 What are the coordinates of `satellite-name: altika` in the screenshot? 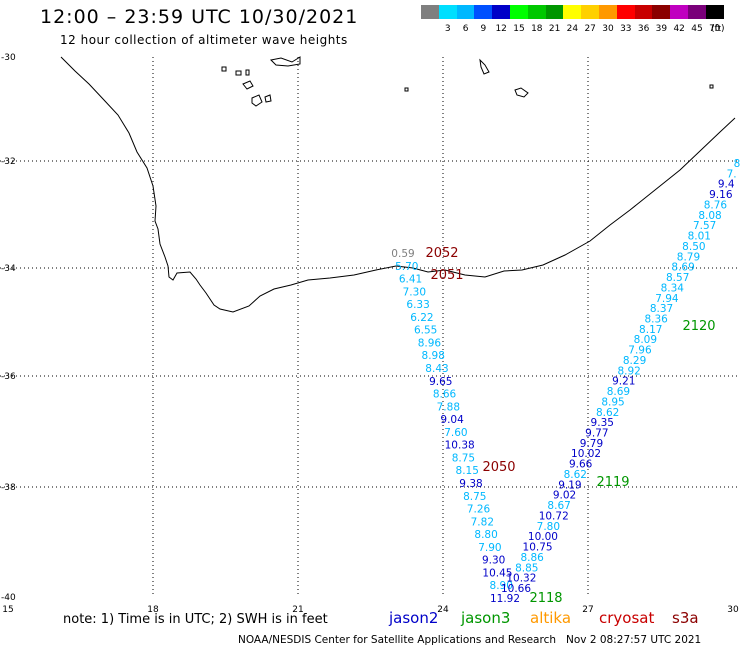 It's located at (551, 618).